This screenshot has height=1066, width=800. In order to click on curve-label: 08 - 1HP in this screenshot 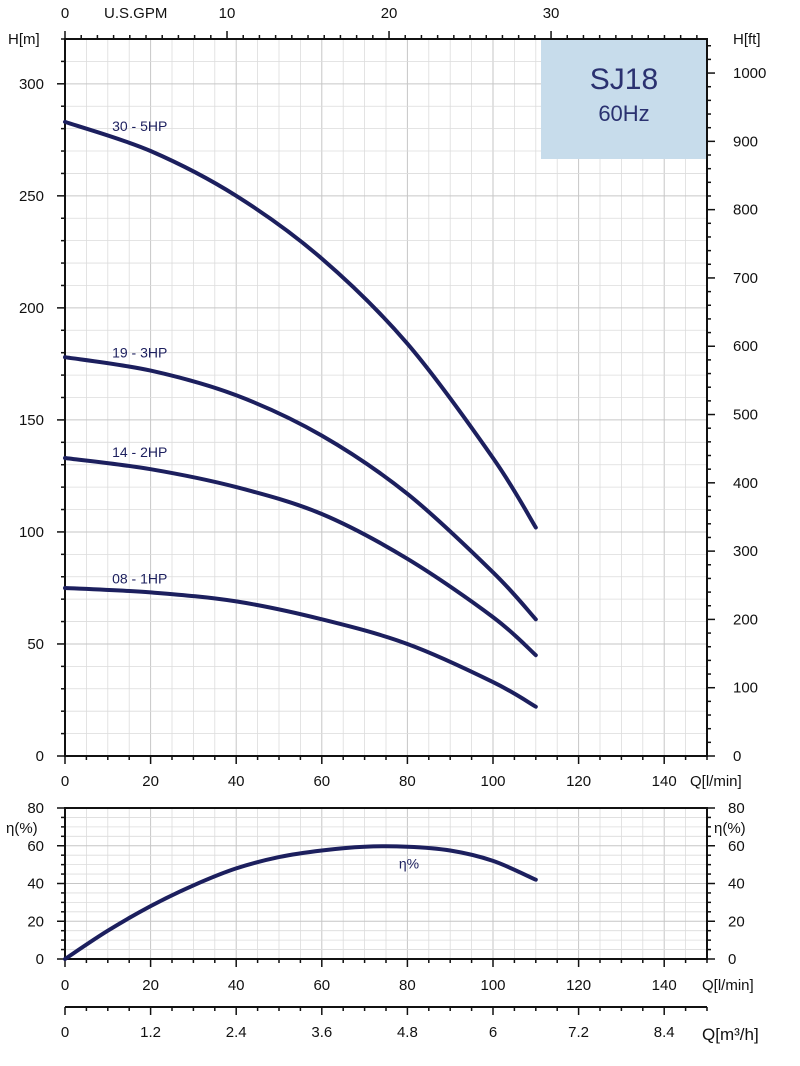, I will do `click(139, 578)`.